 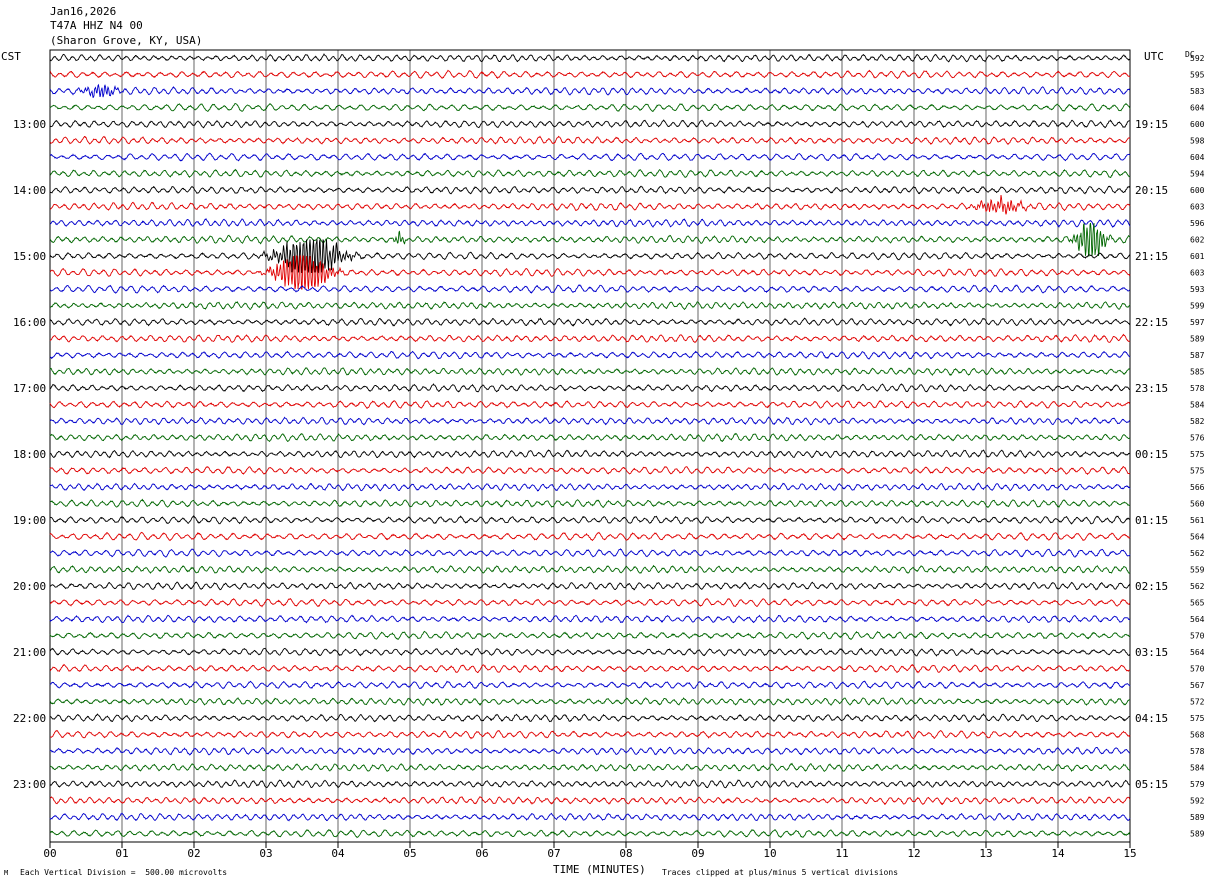 What do you see at coordinates (1197, 306) in the screenshot?
I see `dc-offset-label: 599` at bounding box center [1197, 306].